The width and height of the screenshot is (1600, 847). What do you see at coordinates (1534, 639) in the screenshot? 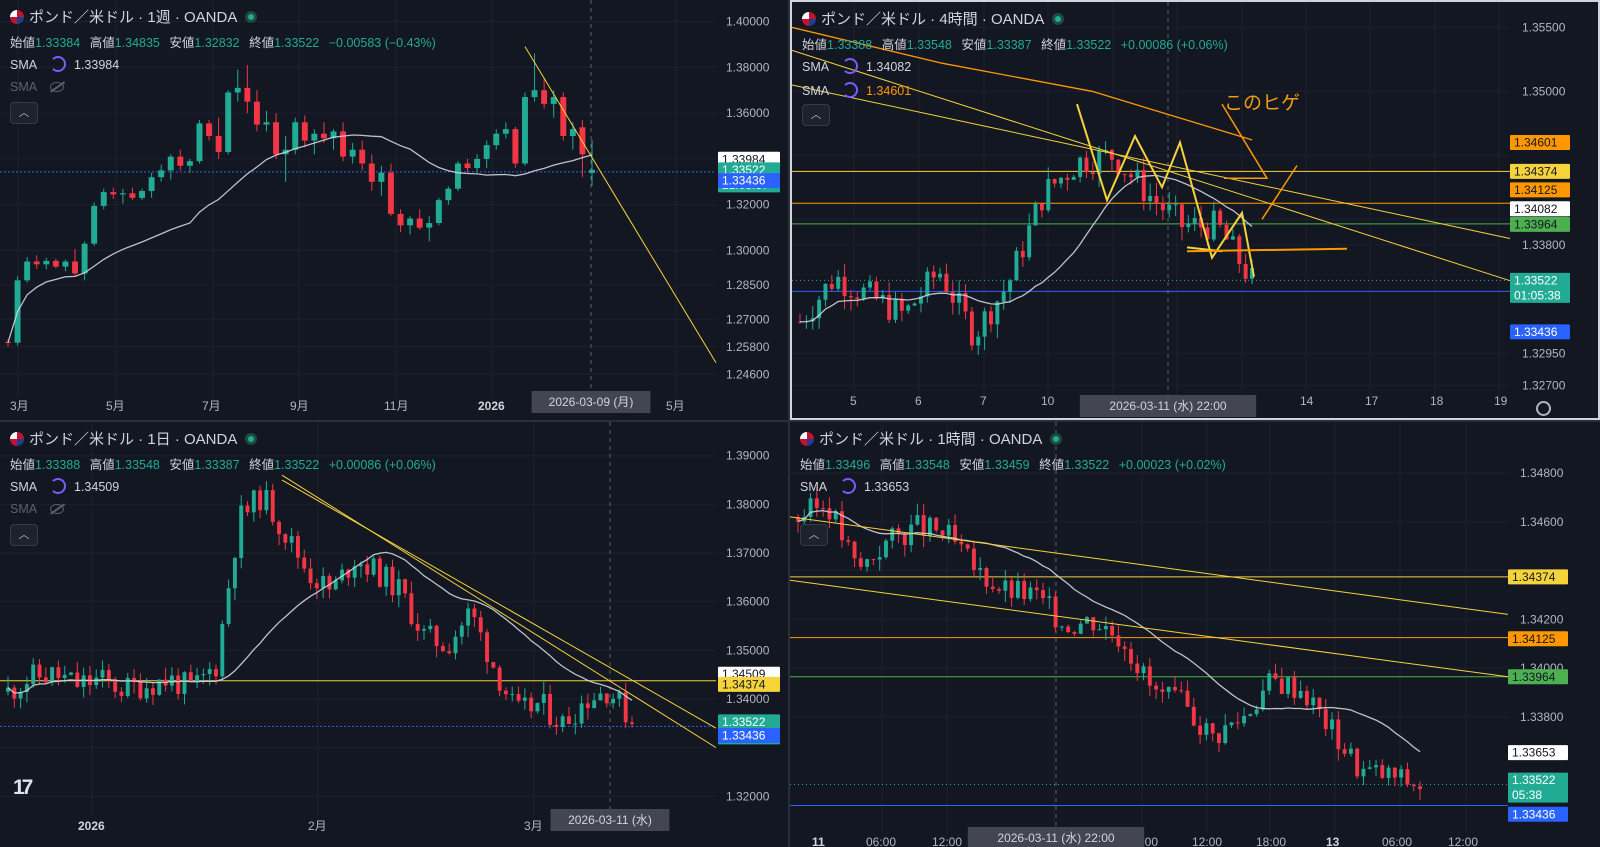
I see `price-tag-value: 1.34125` at bounding box center [1534, 639].